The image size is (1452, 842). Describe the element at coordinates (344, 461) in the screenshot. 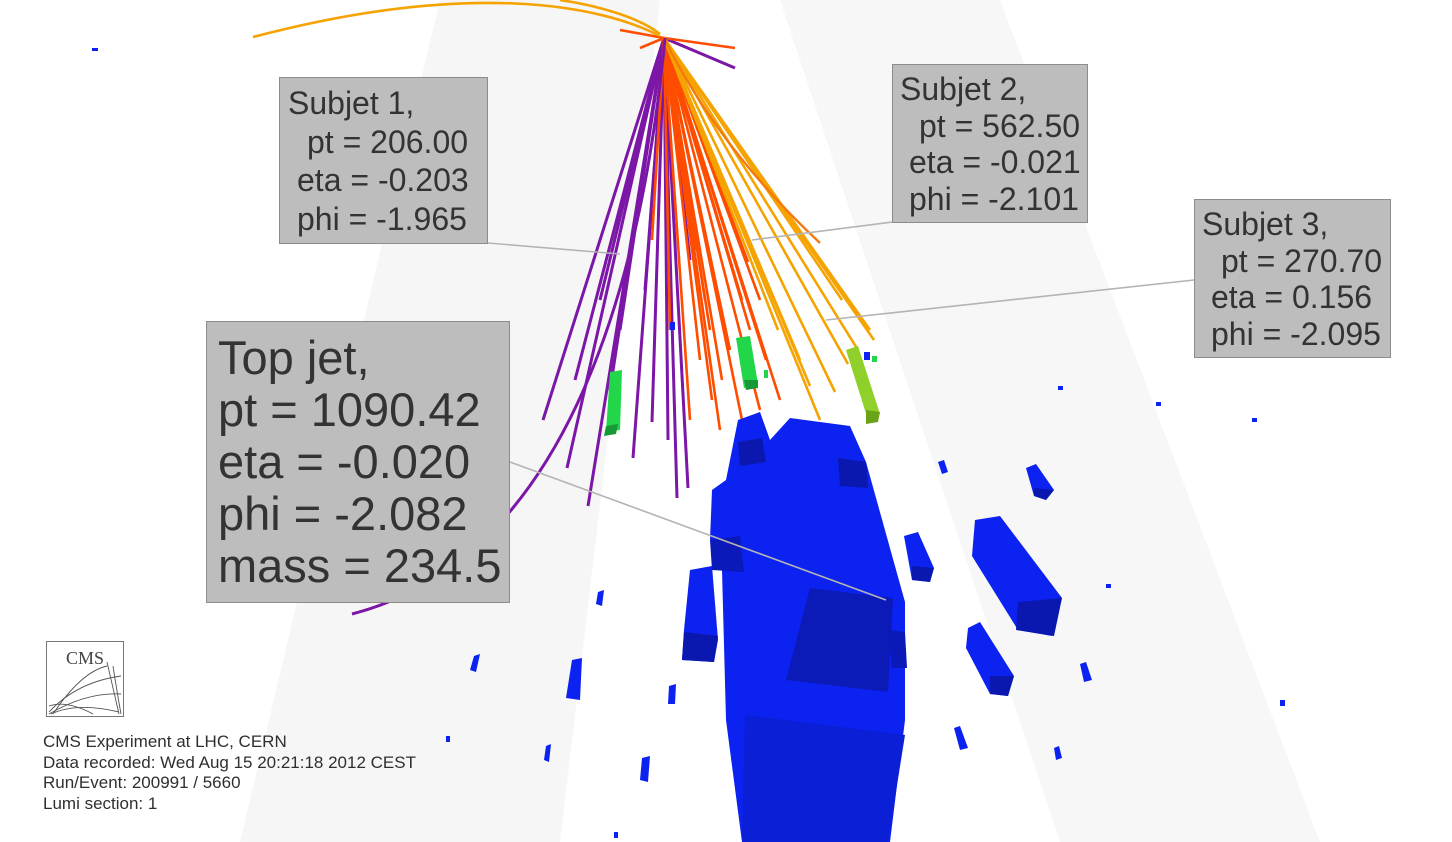

I see `top-jet-eta: eta = -0.020` at that location.